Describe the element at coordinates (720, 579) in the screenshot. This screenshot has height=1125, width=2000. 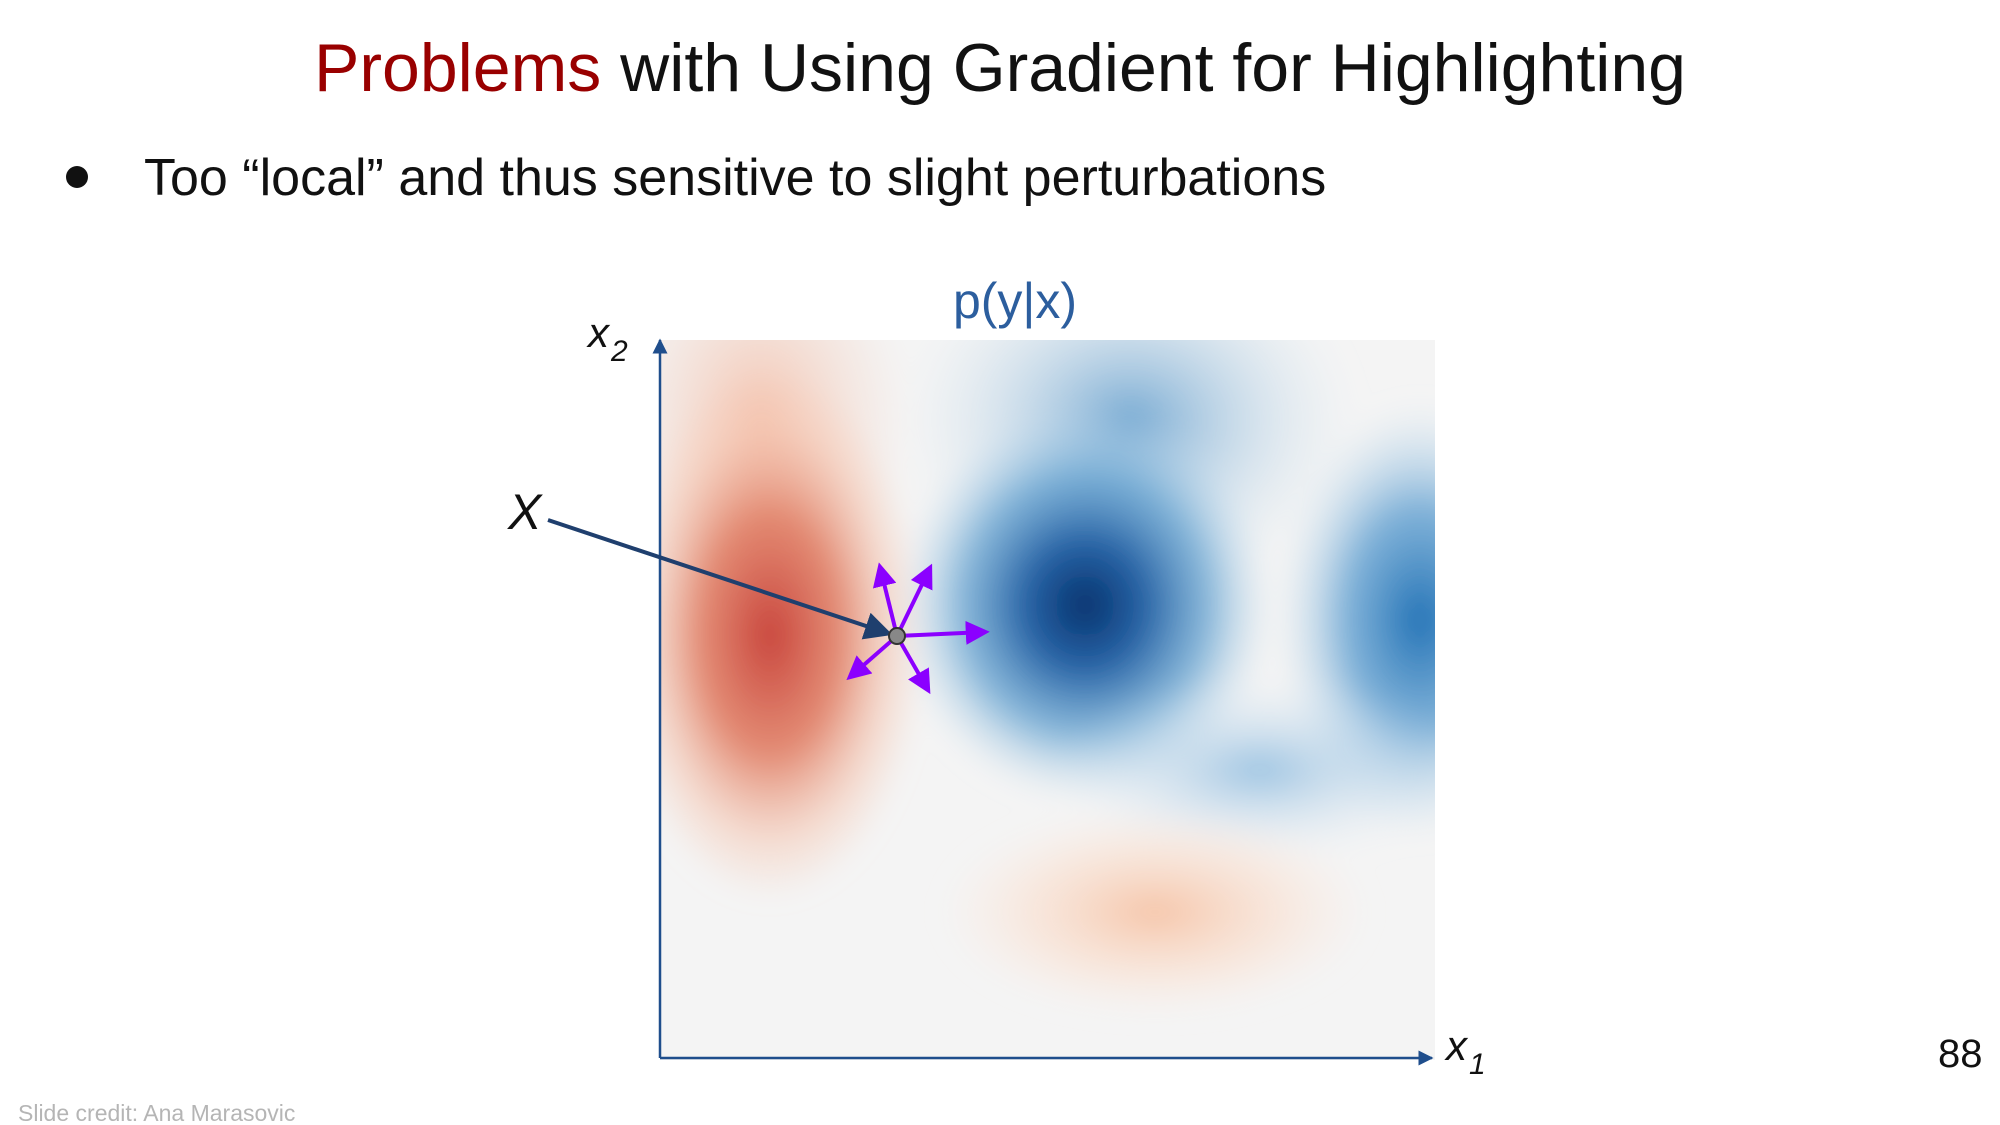
I see `pointer-arrow-icon` at that location.